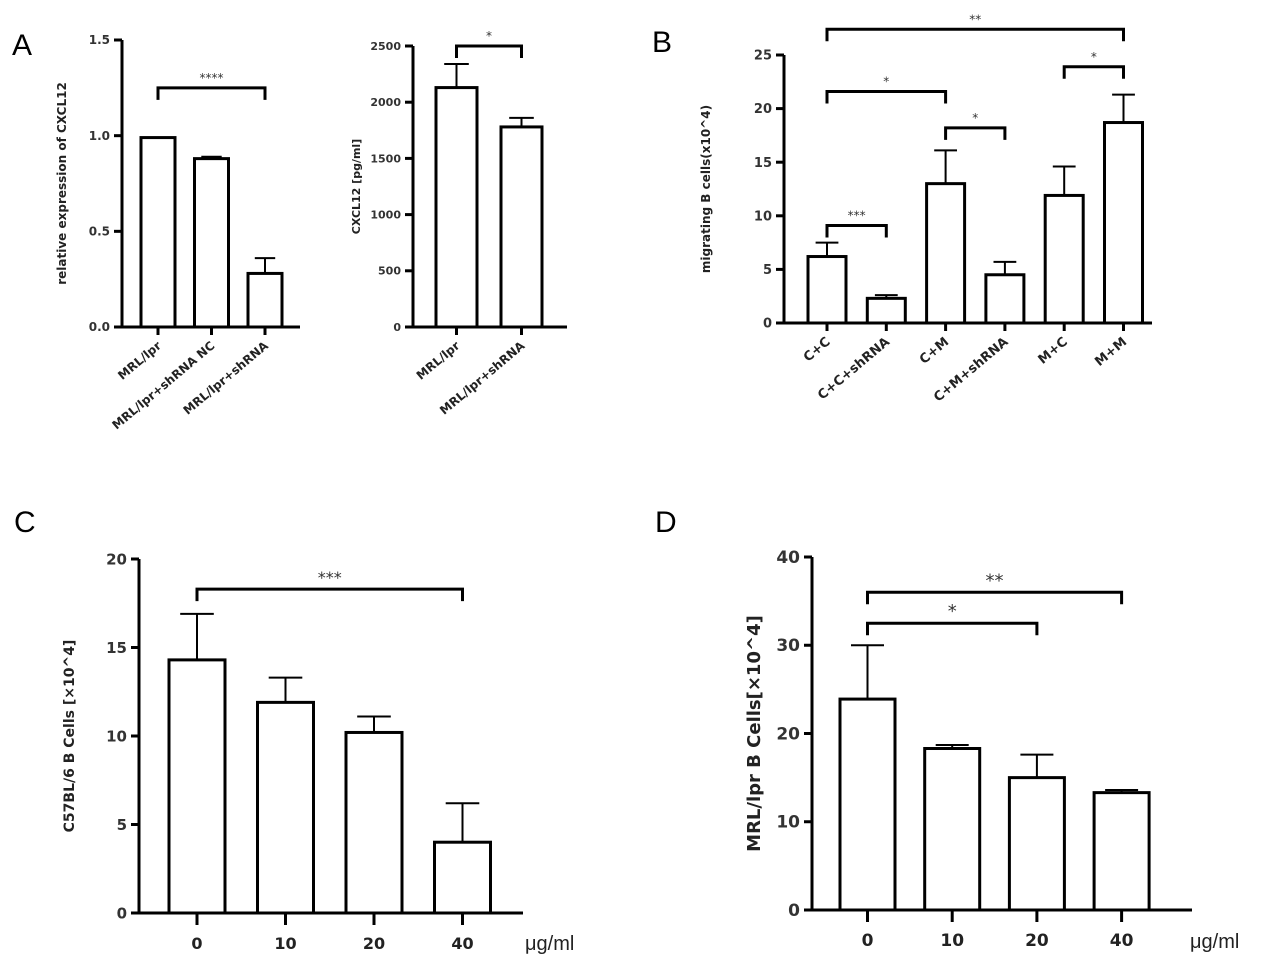  Describe the element at coordinates (212, 78) in the screenshot. I see `significance-label: ****` at that location.